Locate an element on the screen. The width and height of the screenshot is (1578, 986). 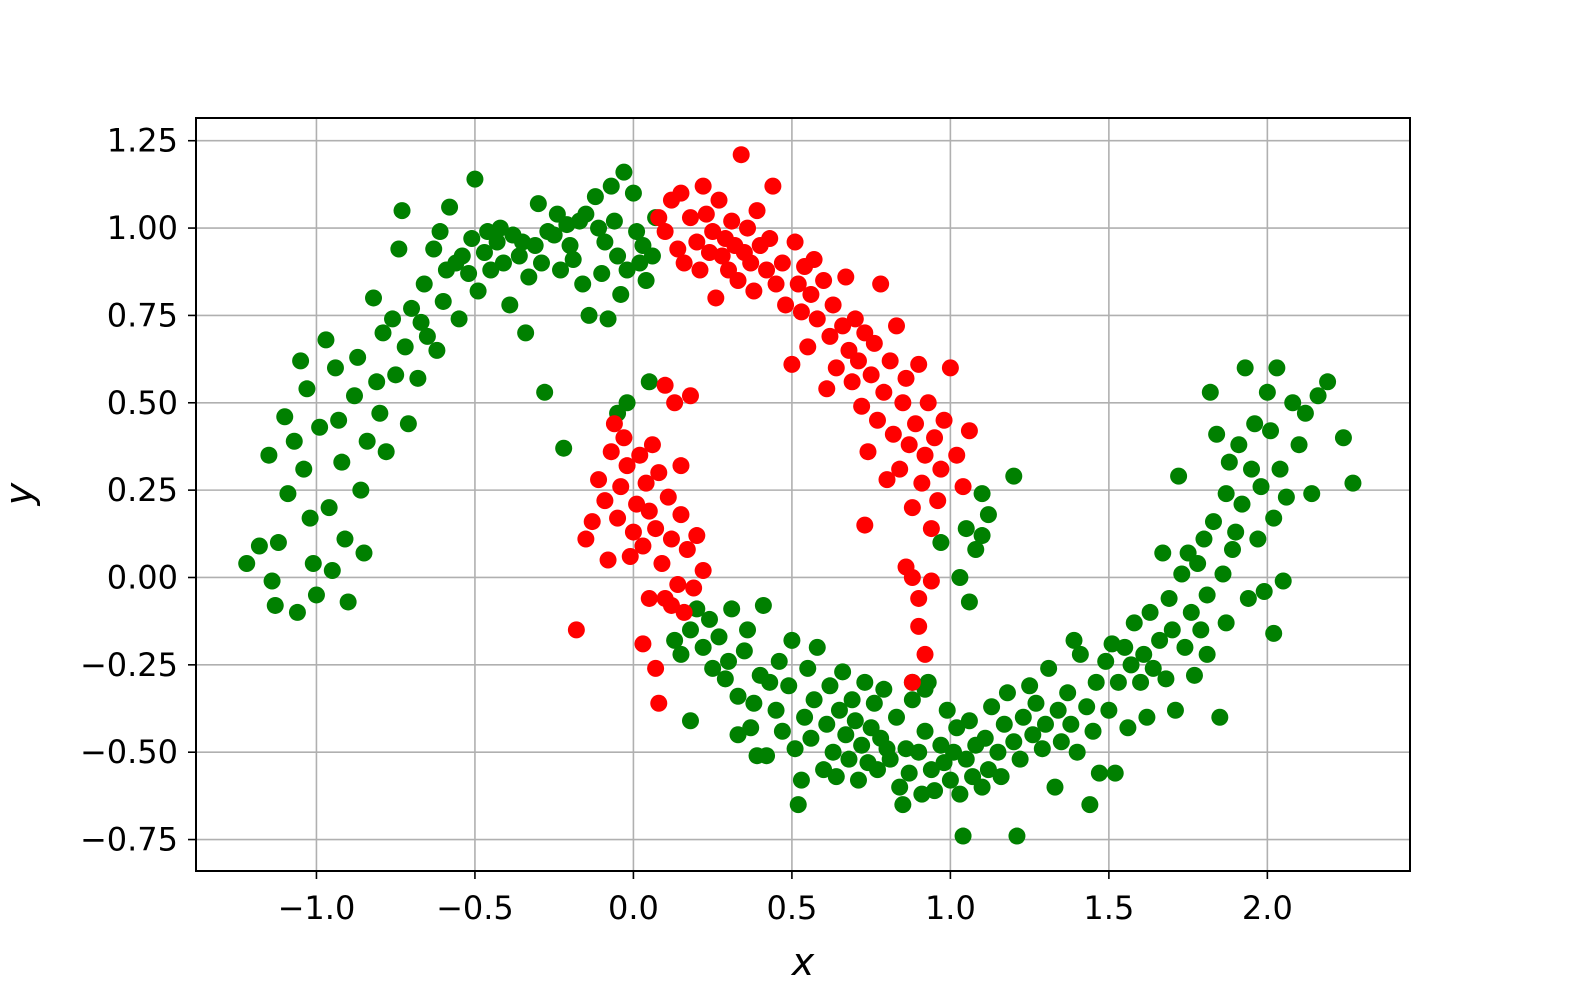
y-tick-label: 0.00 is located at coordinates (142, 577).